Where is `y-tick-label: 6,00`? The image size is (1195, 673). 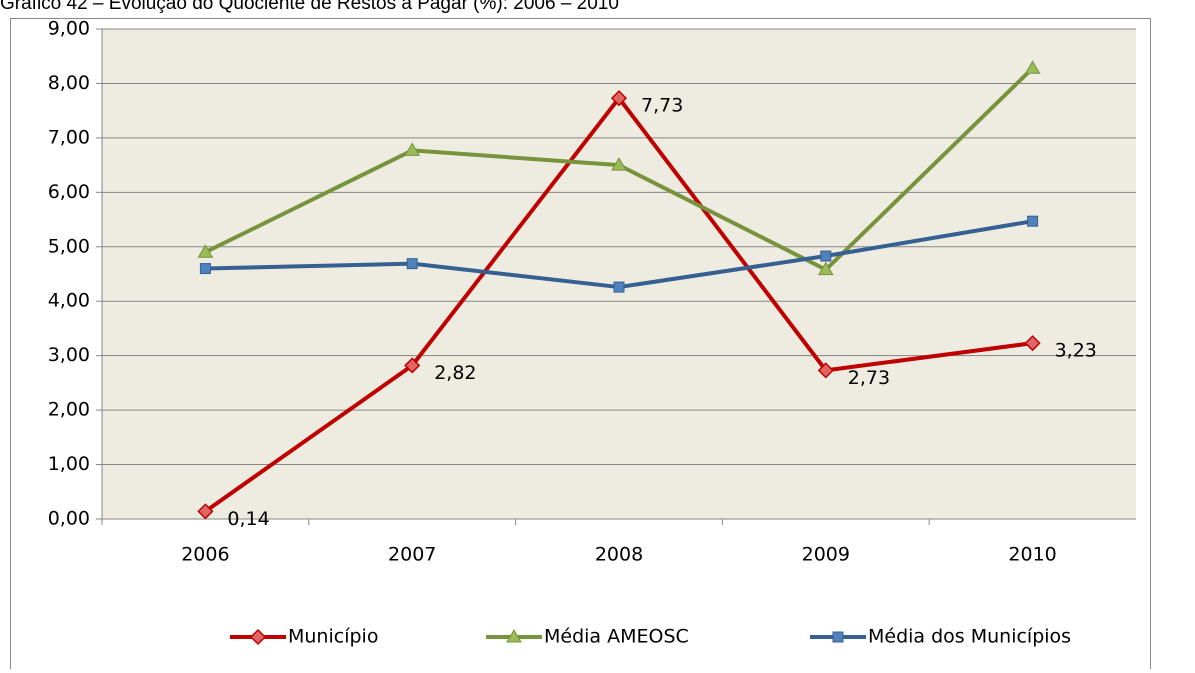 y-tick-label: 6,00 is located at coordinates (69, 192).